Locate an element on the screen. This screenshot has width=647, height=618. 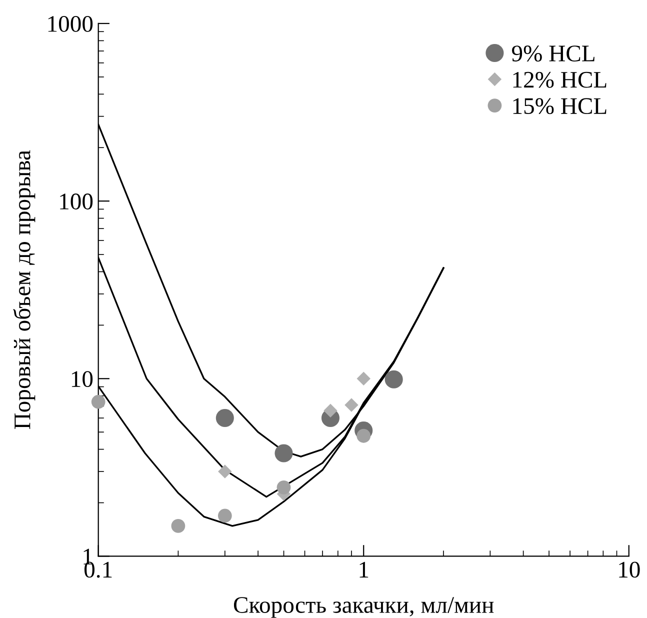
legend-label: 15% HCL is located at coordinates (559, 106).